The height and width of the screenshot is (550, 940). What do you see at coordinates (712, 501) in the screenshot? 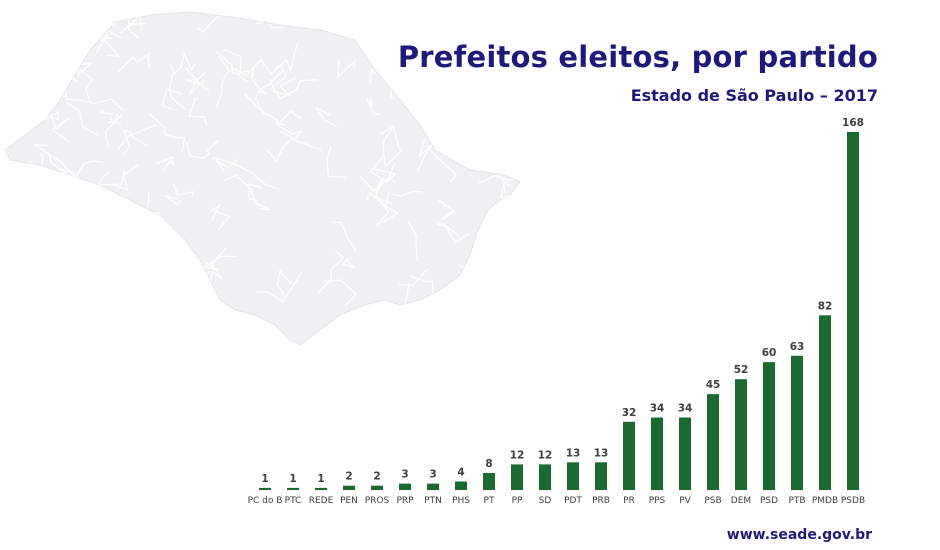
I see `category-label: PSB` at bounding box center [712, 501].